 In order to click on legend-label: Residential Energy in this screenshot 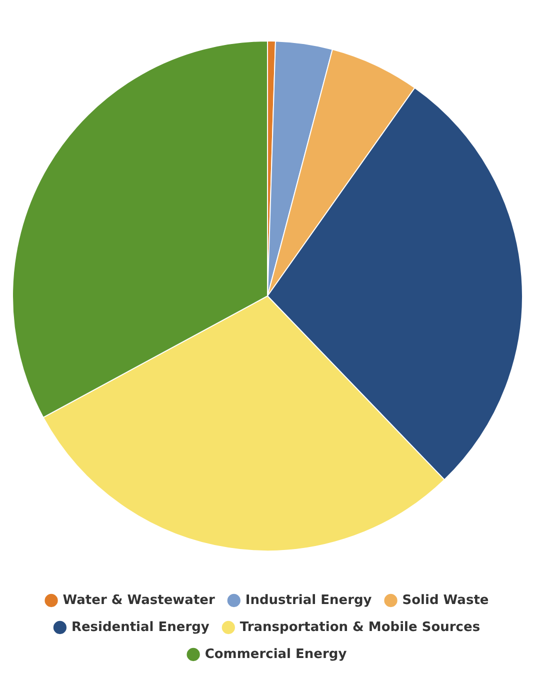, I will do `click(140, 627)`.